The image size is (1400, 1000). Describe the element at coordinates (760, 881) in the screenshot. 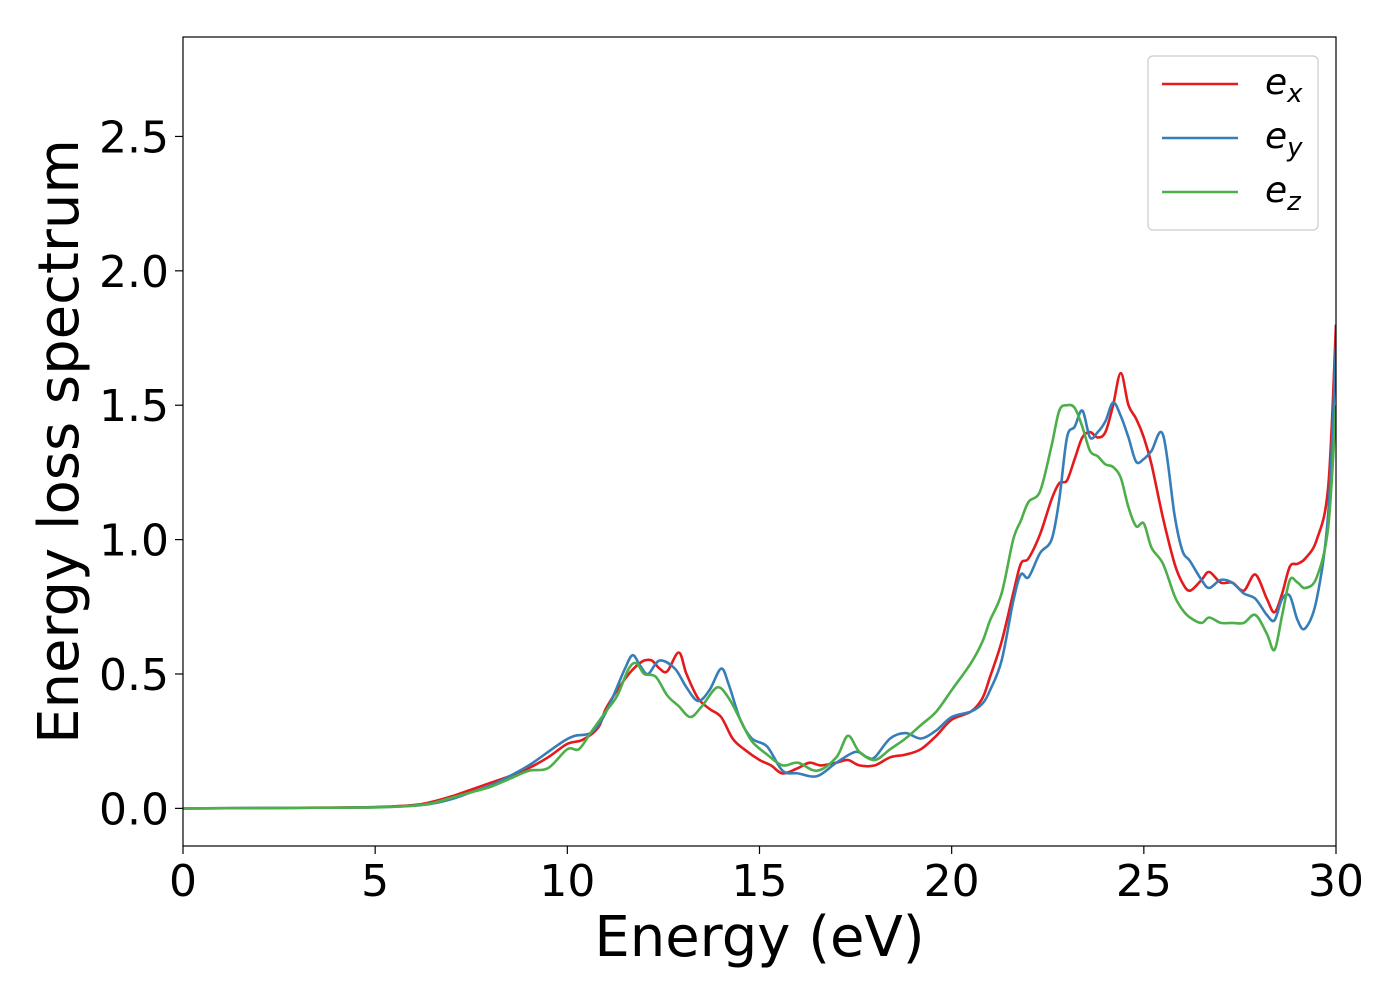

I see `x-tick-label: 15` at that location.